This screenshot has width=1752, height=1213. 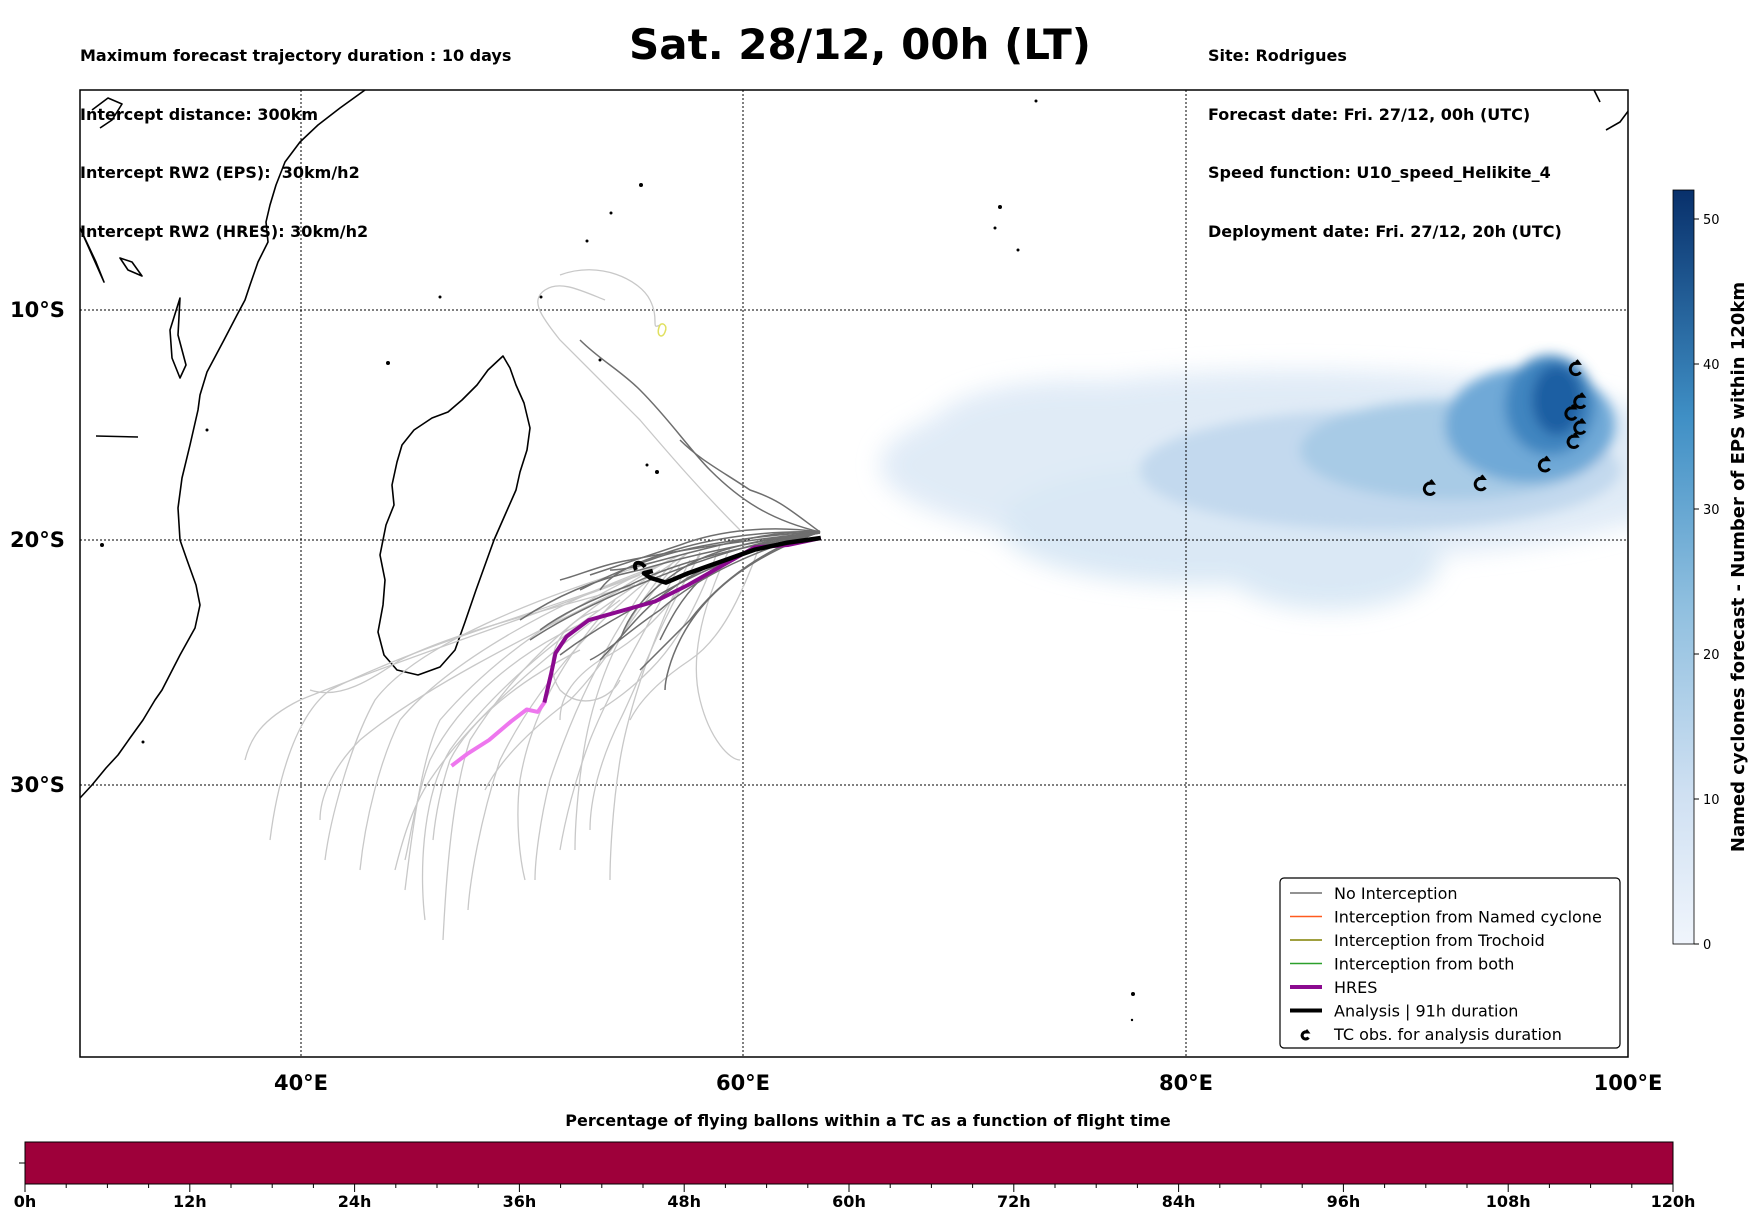 What do you see at coordinates (640, 565) in the screenshot?
I see `analysis-track-loop` at bounding box center [640, 565].